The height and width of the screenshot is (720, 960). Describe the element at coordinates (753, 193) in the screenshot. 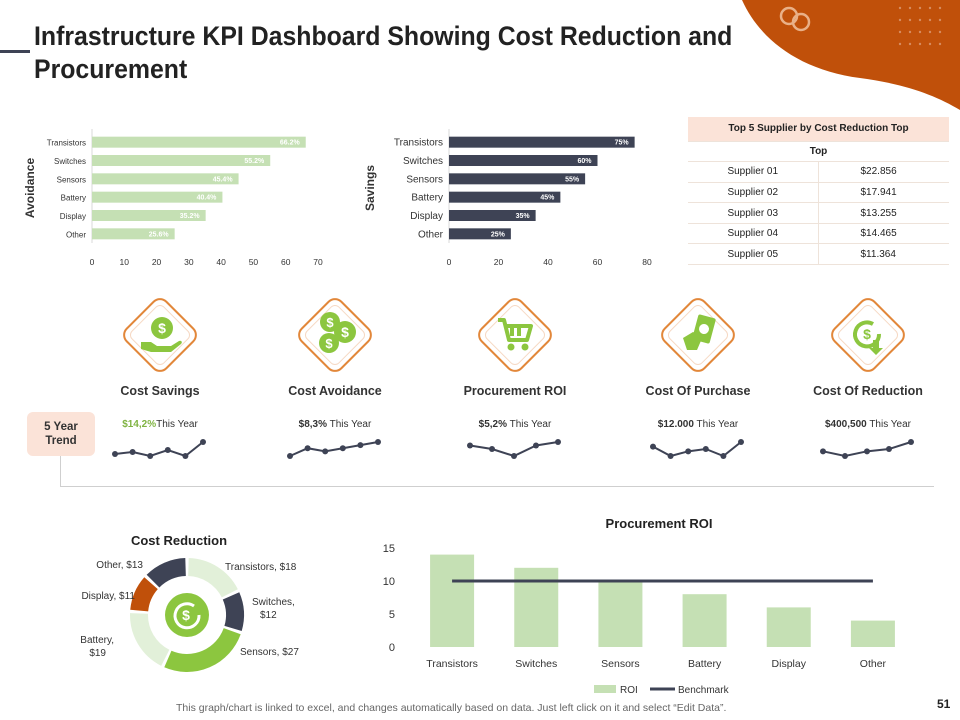

I see `supplier-name: Supplier 02` at that location.